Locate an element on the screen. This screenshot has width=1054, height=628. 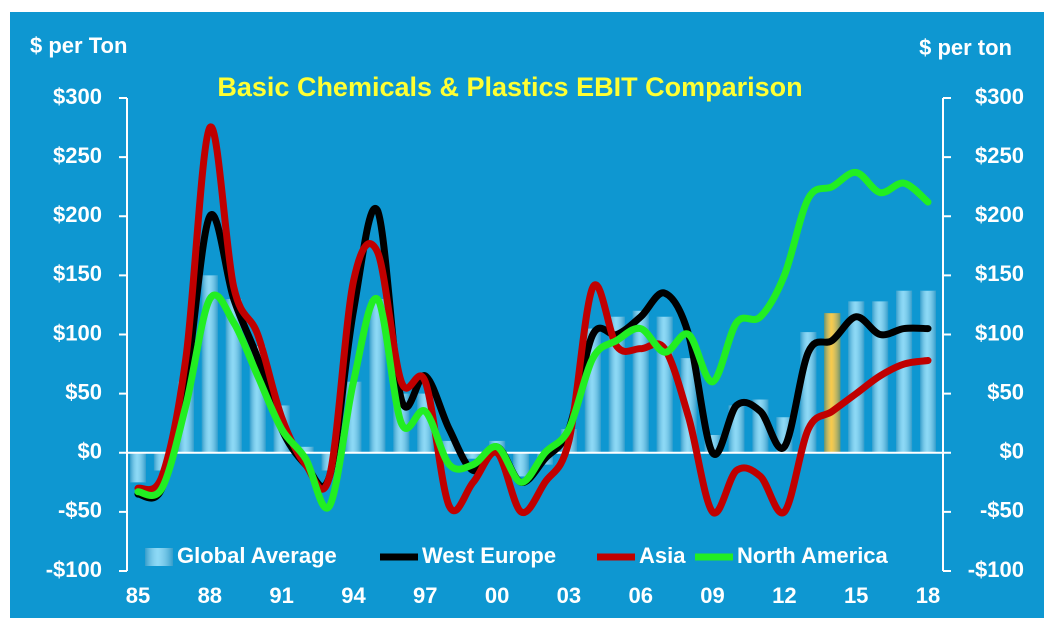
y2-tick-label: $50 is located at coordinates (1005, 391).